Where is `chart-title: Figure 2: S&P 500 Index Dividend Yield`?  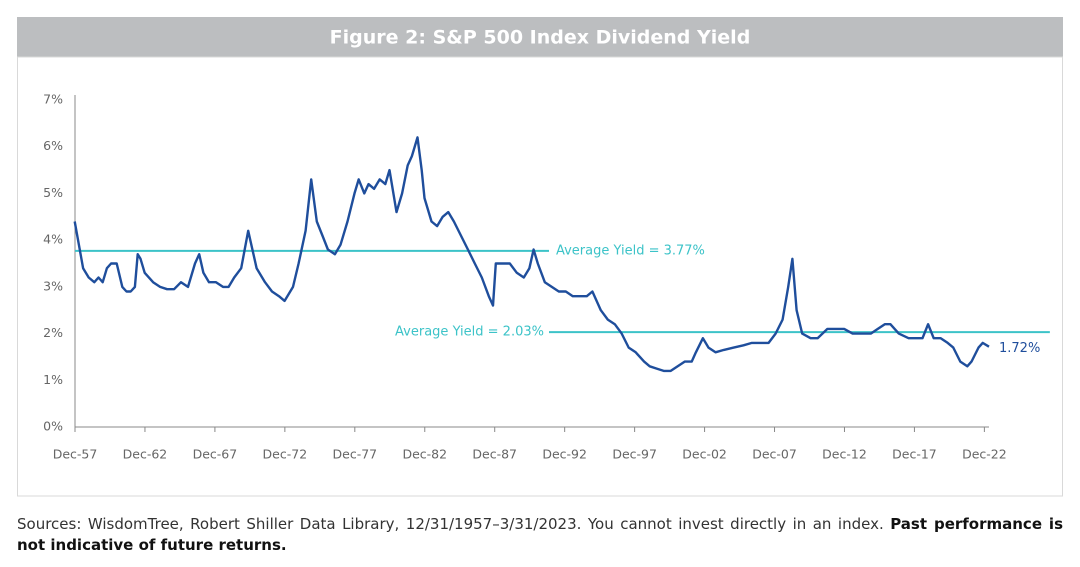
chart-title: Figure 2: S&P 500 Index Dividend Yield is located at coordinates (540, 38).